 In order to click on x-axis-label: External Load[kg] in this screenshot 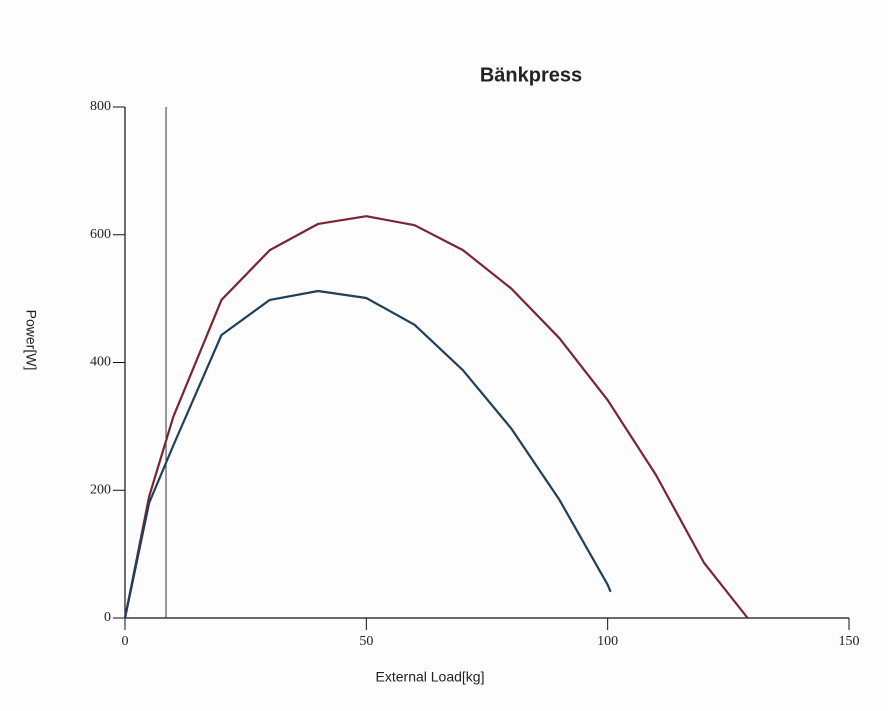, I will do `click(430, 677)`.